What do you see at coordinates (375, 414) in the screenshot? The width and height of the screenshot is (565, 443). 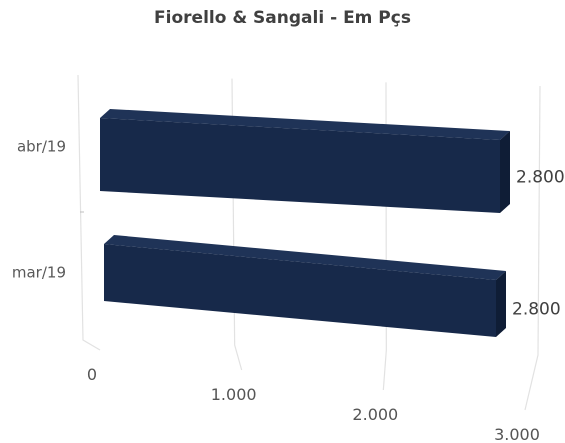 I see `x-tick-label: 2.000` at bounding box center [375, 414].